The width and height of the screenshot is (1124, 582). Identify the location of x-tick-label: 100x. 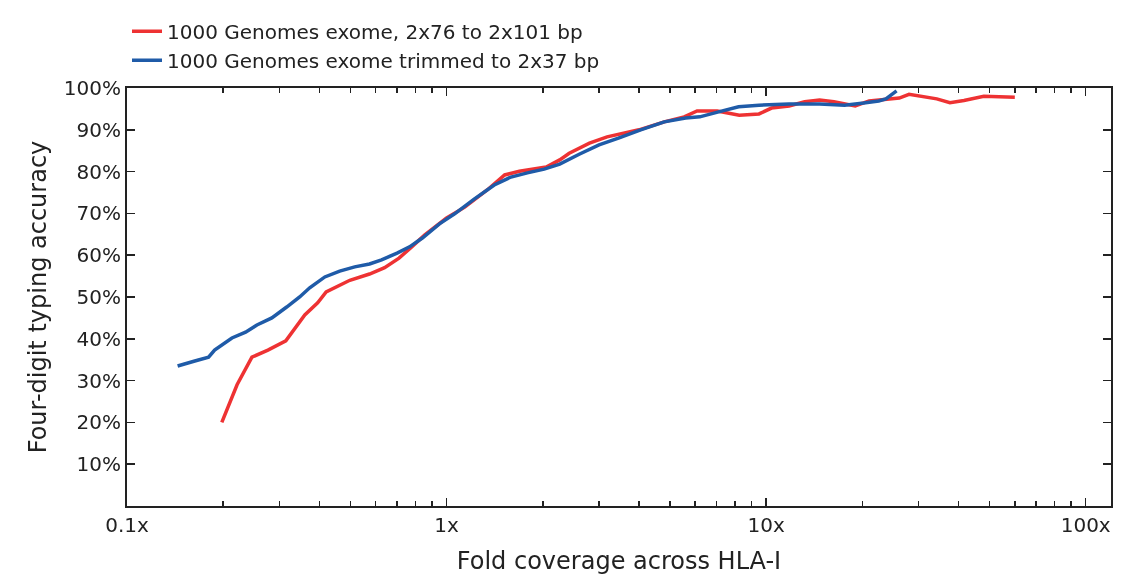
(1085, 525).